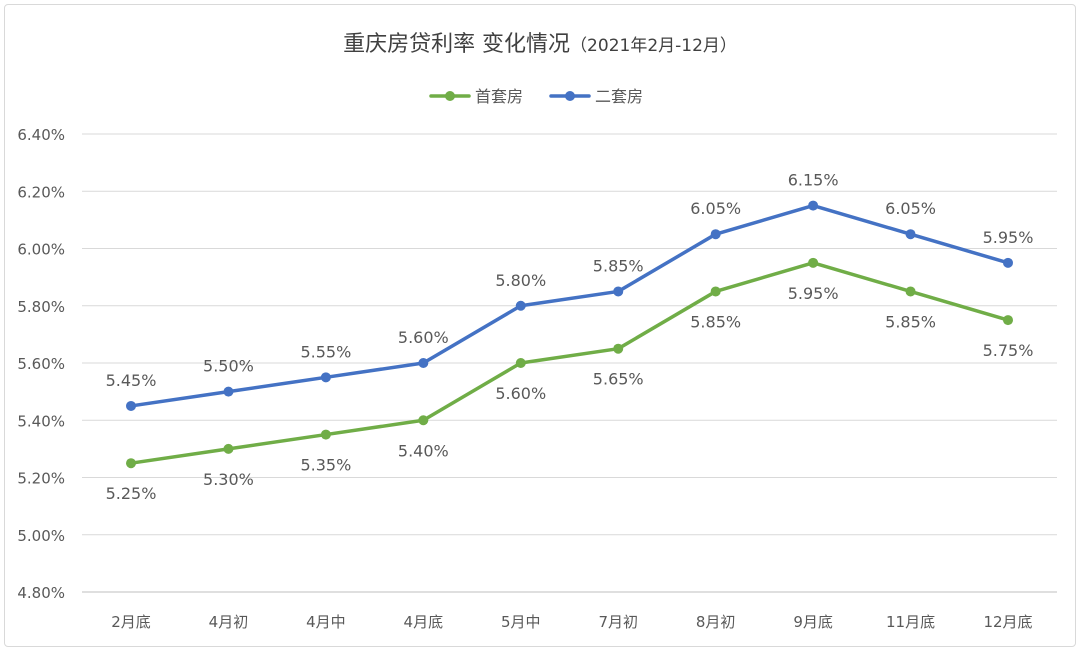  Describe the element at coordinates (424, 622) in the screenshot. I see `x-tick-label: 4月底` at that location.